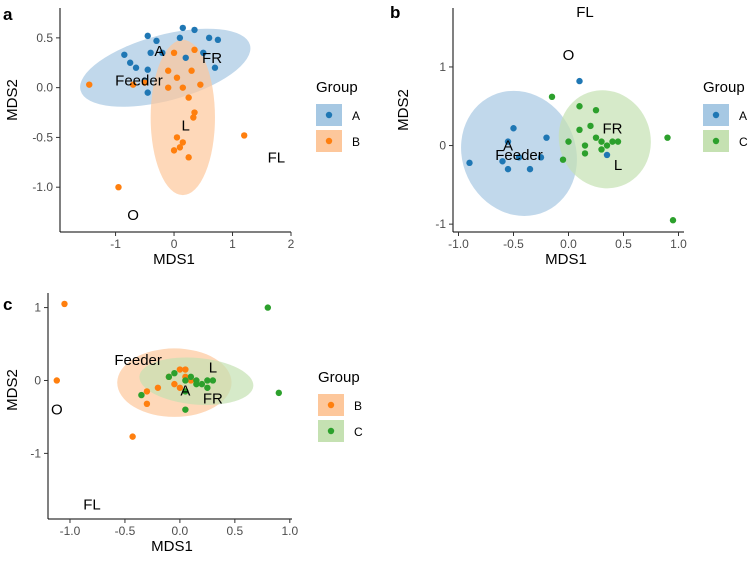 The image size is (751, 565). What do you see at coordinates (395, 12) in the screenshot?
I see `panel-label: b` at bounding box center [395, 12].